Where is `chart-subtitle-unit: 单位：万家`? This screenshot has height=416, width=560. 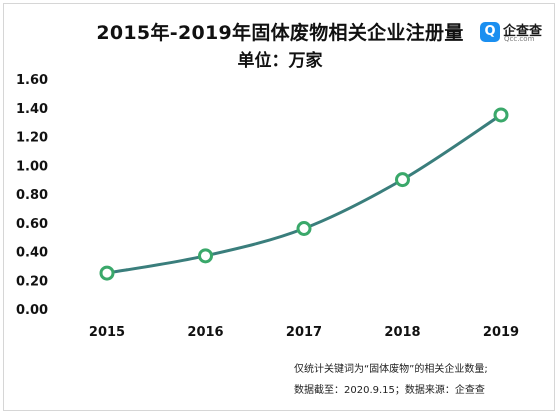
chart-subtitle-unit: 单位：万家 is located at coordinates (280, 61).